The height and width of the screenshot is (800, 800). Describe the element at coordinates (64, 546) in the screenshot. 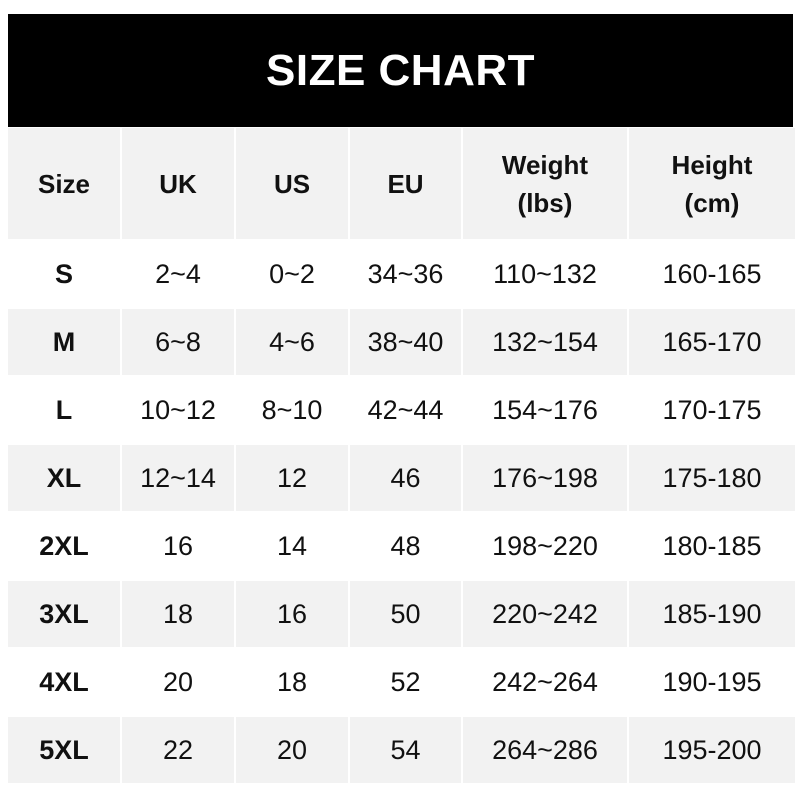

I see `row-size-label: 2XL` at that location.